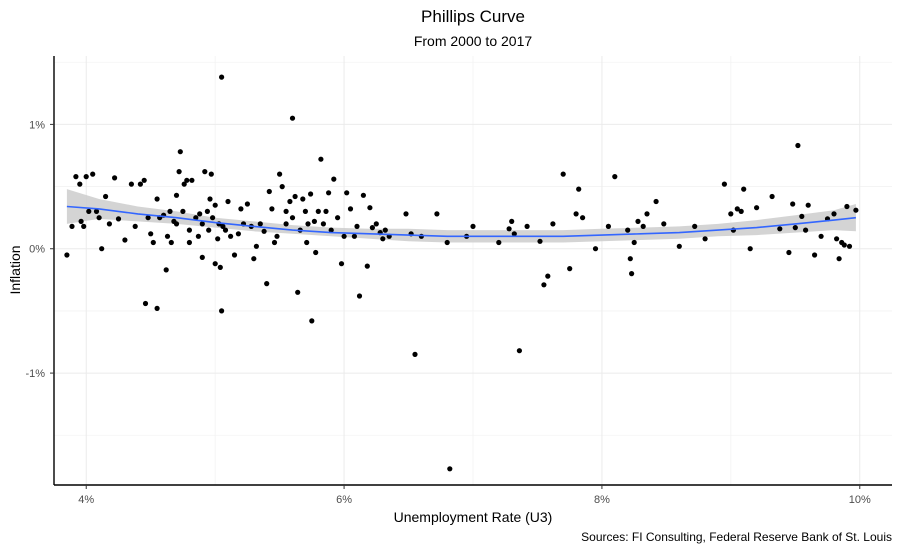 Image resolution: width=900 pixels, height=550 pixels. I want to click on y-tick-label: -1%, so click(35, 374).